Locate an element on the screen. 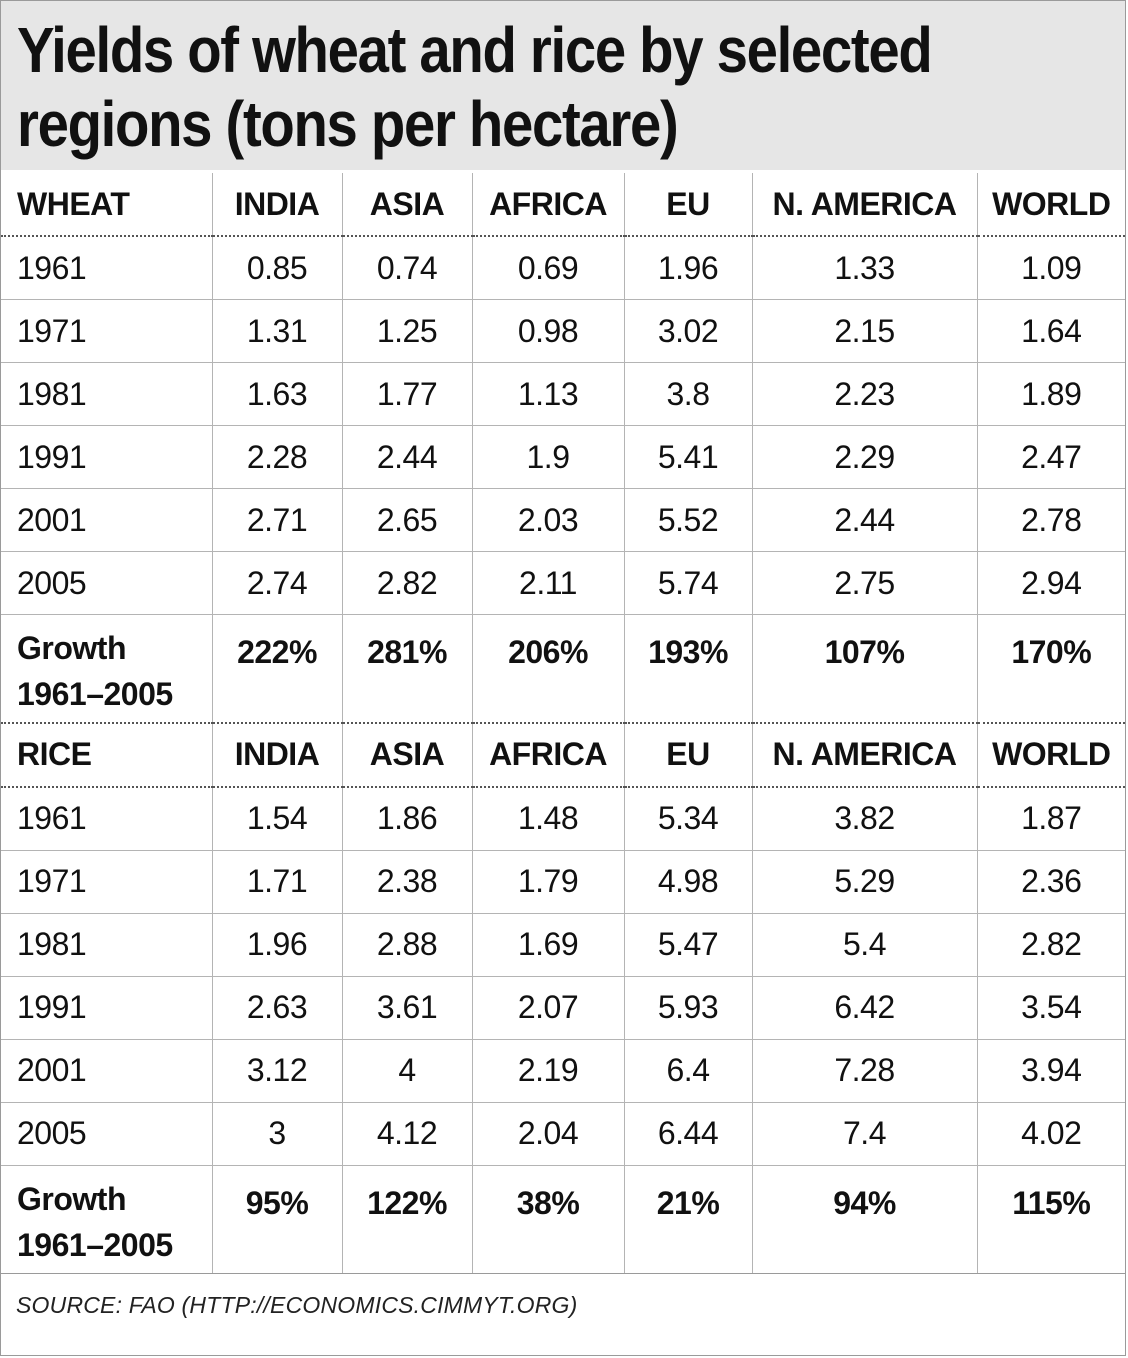 This screenshot has width=1128, height=1358. yield-cell: 4.12 is located at coordinates (406, 1134).